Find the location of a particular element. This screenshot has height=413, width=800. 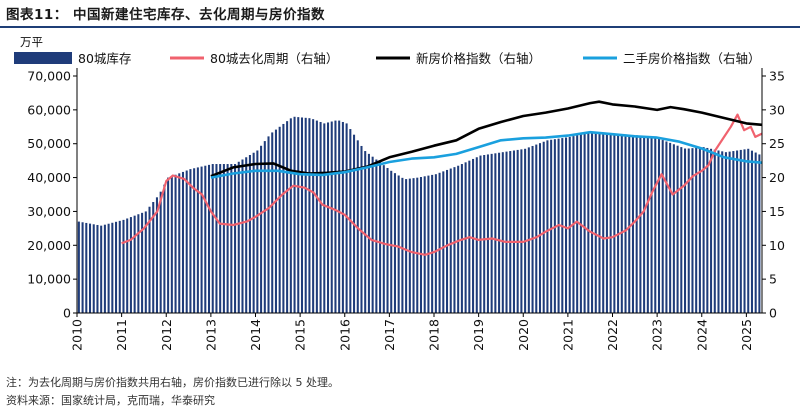

x-tick-label: 2011 is located at coordinates (121, 335).